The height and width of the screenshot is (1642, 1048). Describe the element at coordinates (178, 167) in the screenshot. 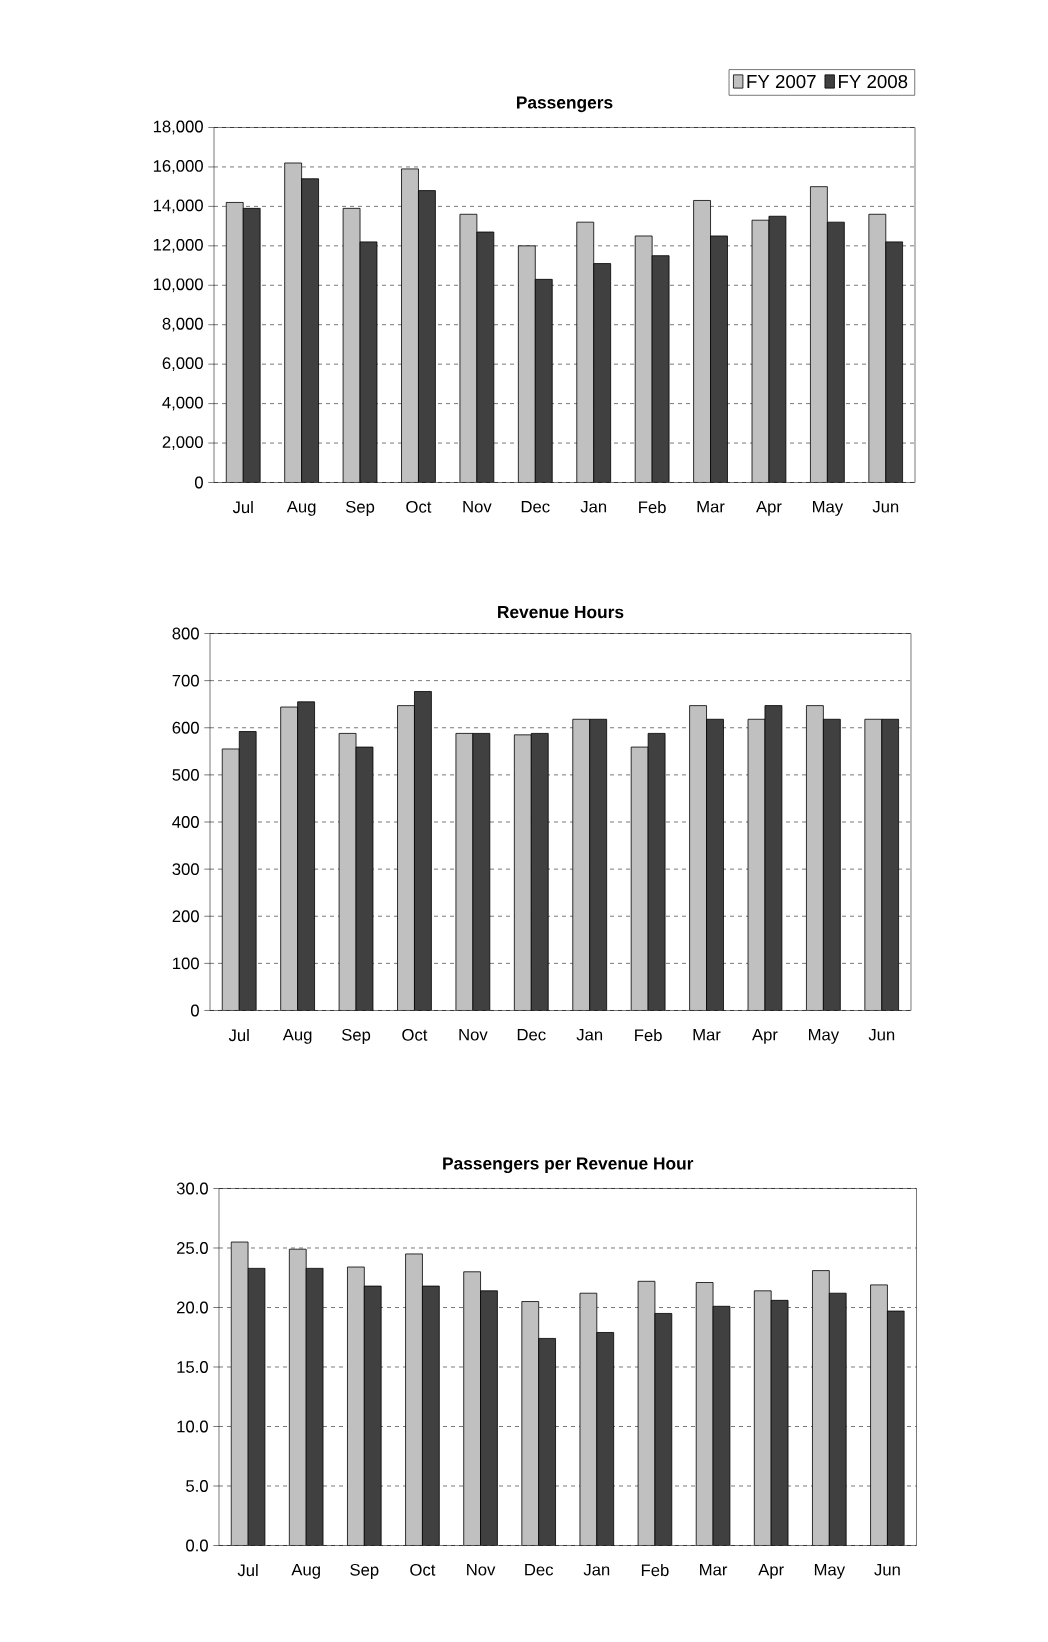

I see `y-tick-label: 16,000` at that location.